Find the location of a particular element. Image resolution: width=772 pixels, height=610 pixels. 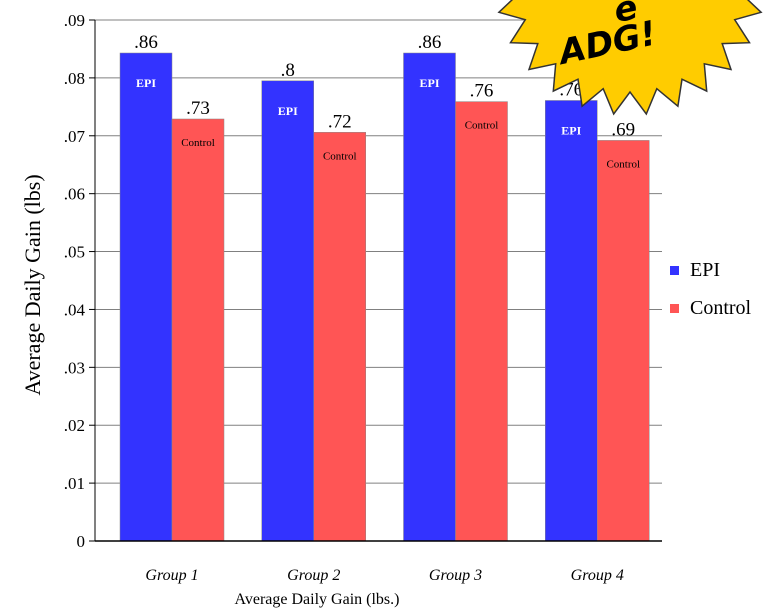

bar-value-label: .76 is located at coordinates (482, 91).